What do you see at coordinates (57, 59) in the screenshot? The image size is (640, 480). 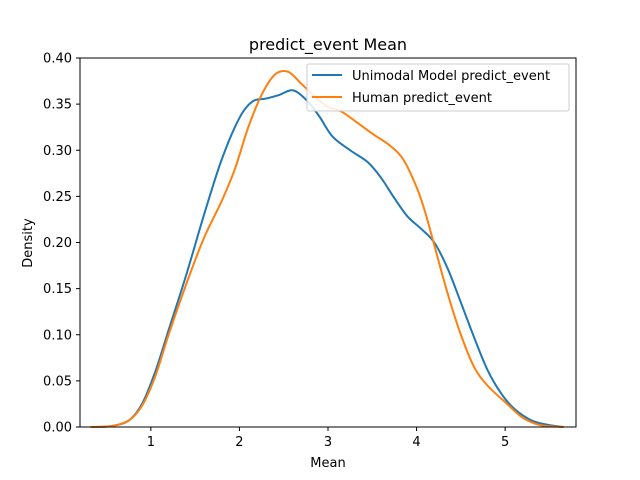 I see `y-tick-label: 0.40` at bounding box center [57, 59].